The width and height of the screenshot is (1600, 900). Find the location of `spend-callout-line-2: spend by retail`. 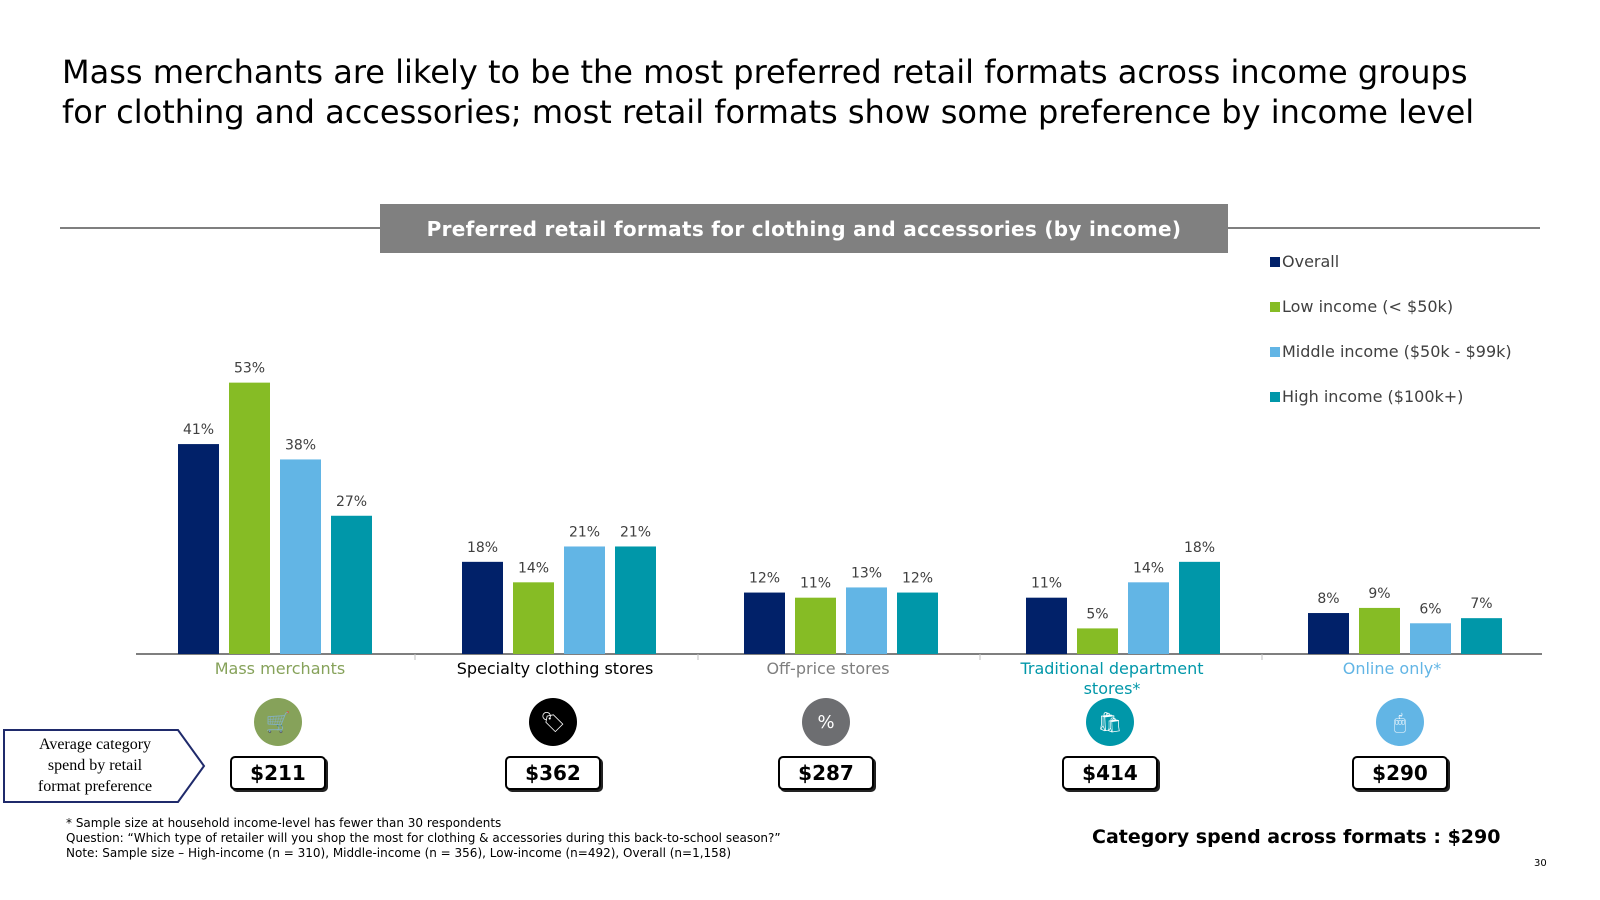

spend-callout-line-2: spend by retail is located at coordinates (95, 765).